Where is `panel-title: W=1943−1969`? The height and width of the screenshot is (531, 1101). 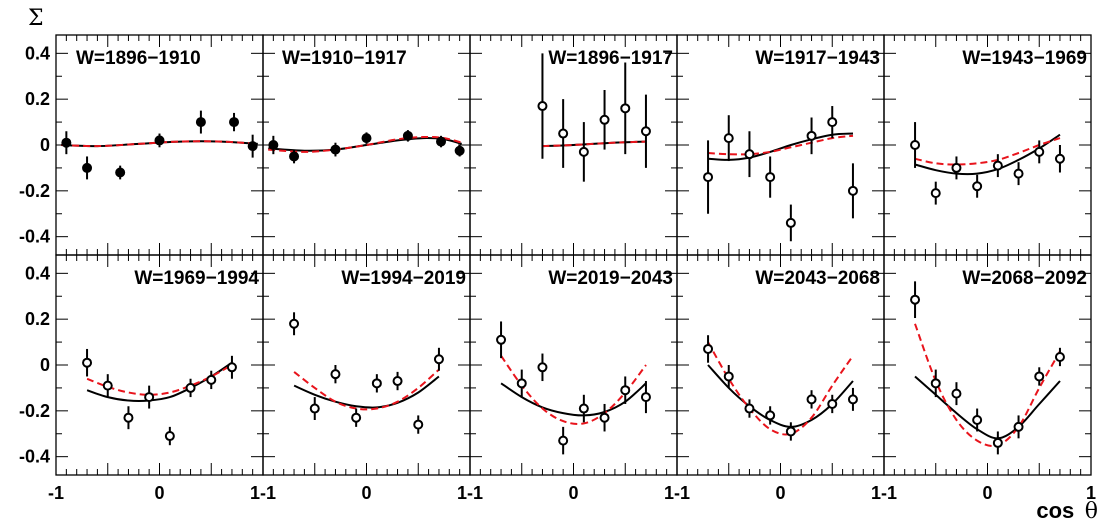 panel-title: W=1943−1969 is located at coordinates (1024, 58).